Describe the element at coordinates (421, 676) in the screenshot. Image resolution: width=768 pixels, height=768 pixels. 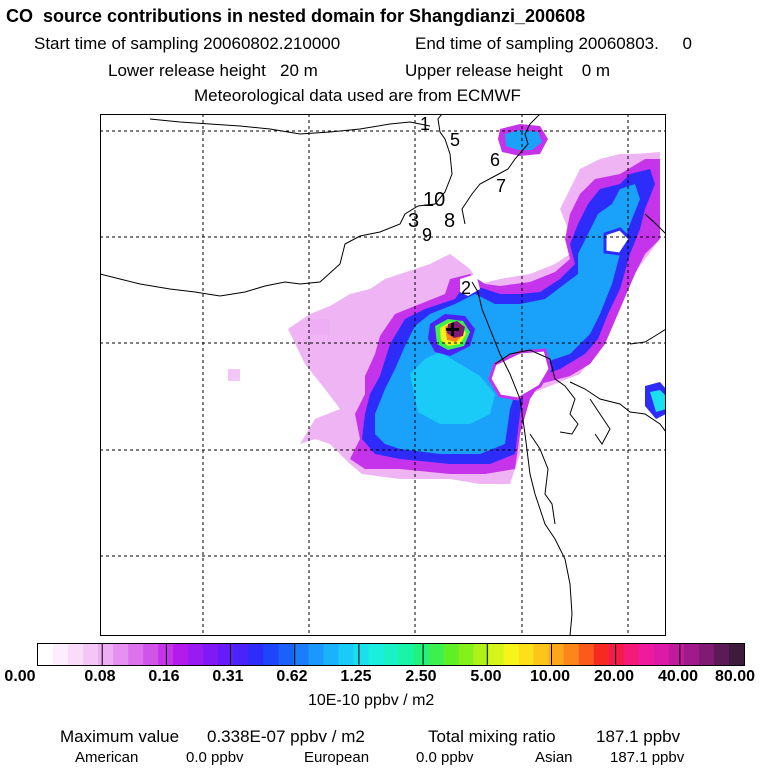
I see `scale-tick: 2.50` at that location.